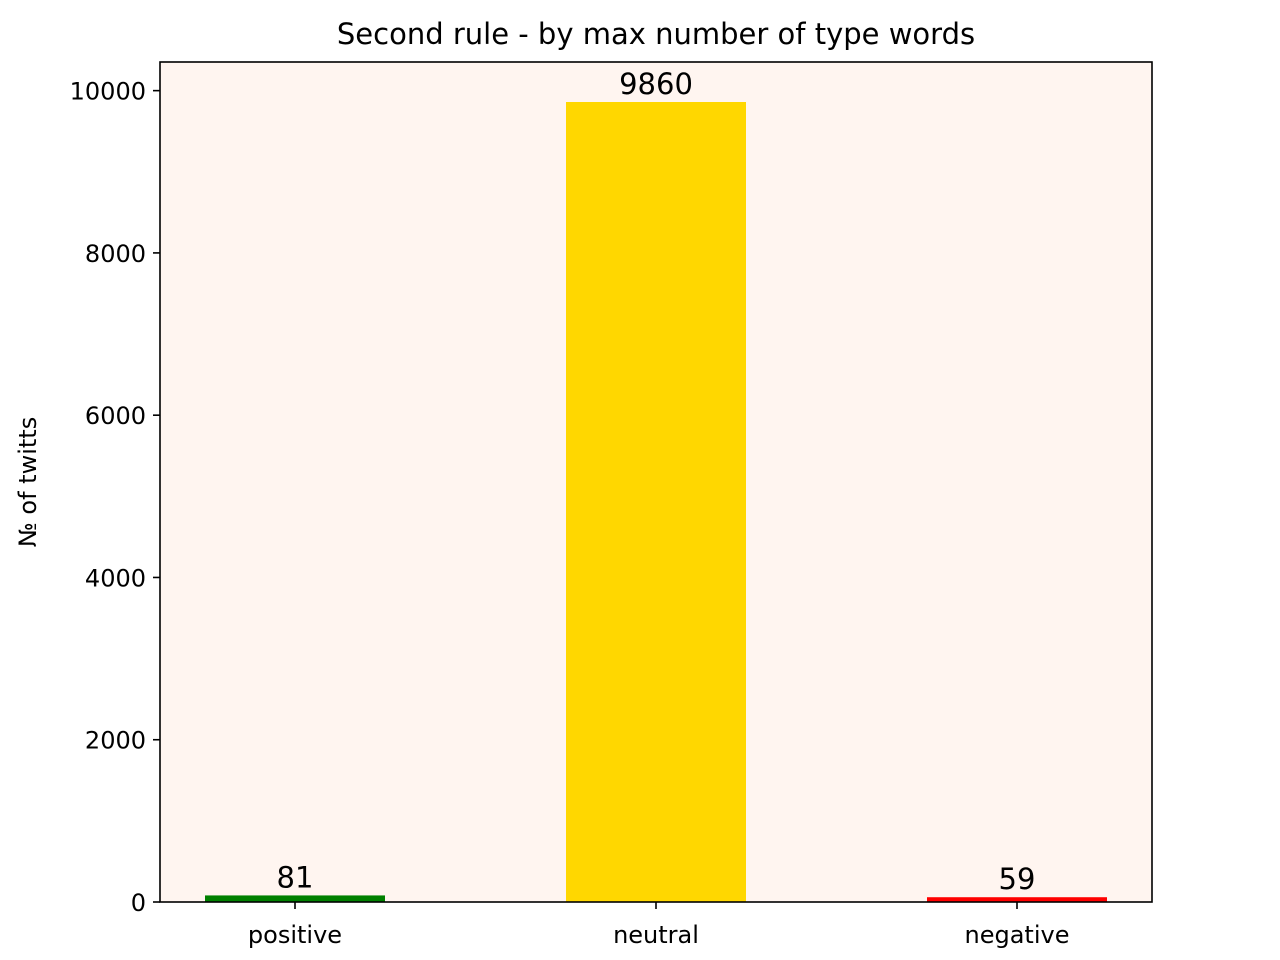  What do you see at coordinates (295, 935) in the screenshot?
I see `x-tick-label-positive: positive` at bounding box center [295, 935].